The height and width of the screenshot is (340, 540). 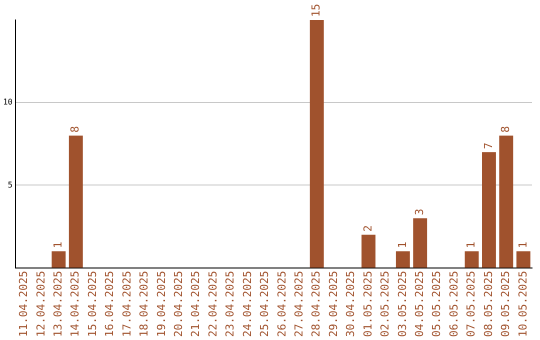 What do you see at coordinates (419, 212) in the screenshot?
I see `data-label: 3` at bounding box center [419, 212].